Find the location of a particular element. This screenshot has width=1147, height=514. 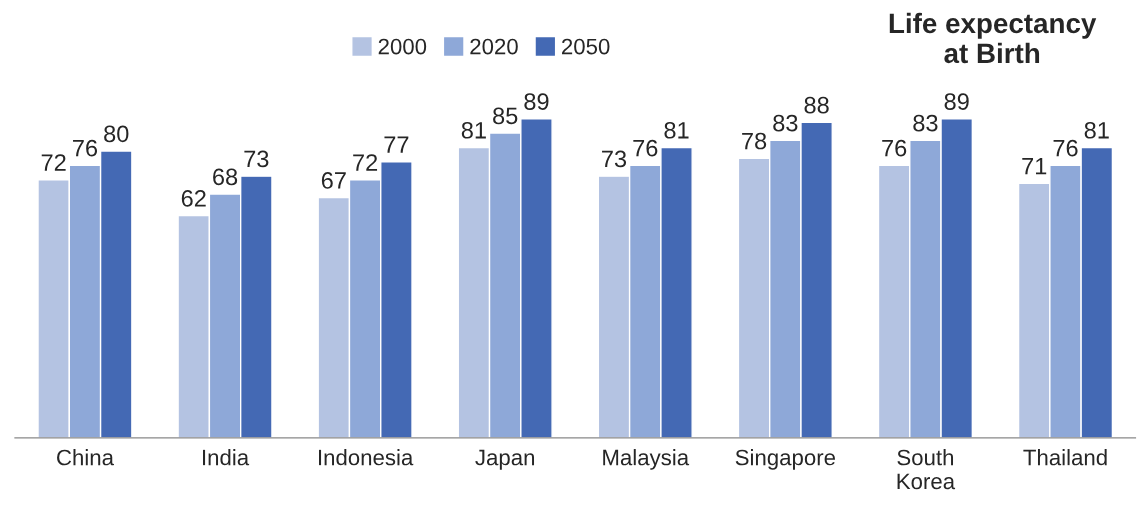

data-label: 88 is located at coordinates (816, 105).